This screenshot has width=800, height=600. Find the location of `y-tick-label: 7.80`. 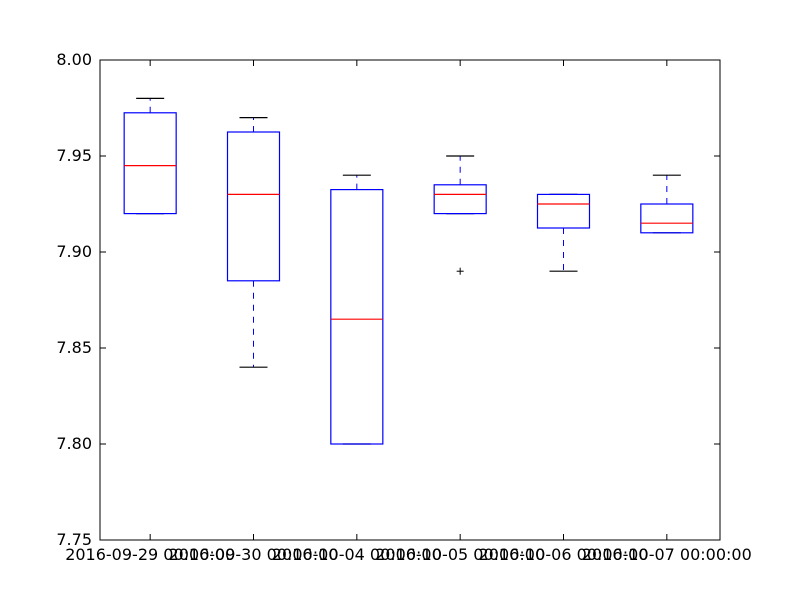

y-tick-label: 7.80 is located at coordinates (74, 443).